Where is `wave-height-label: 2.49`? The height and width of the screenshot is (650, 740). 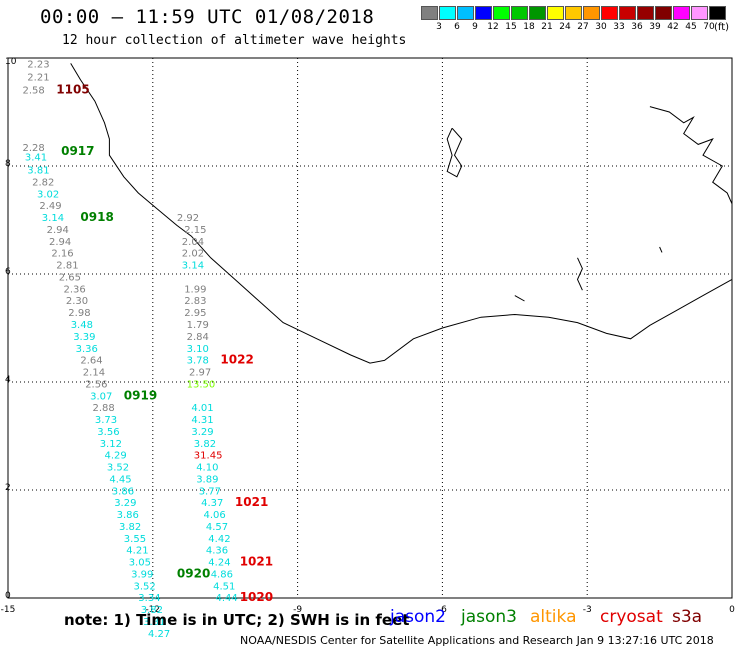
wave-height-label: 2.49 is located at coordinates (50, 206).